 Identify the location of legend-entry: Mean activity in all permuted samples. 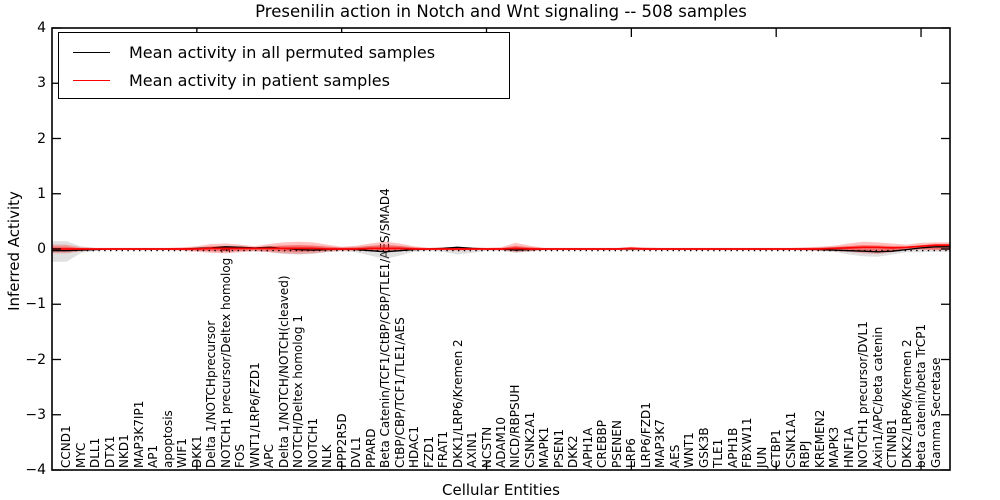
(286, 53).